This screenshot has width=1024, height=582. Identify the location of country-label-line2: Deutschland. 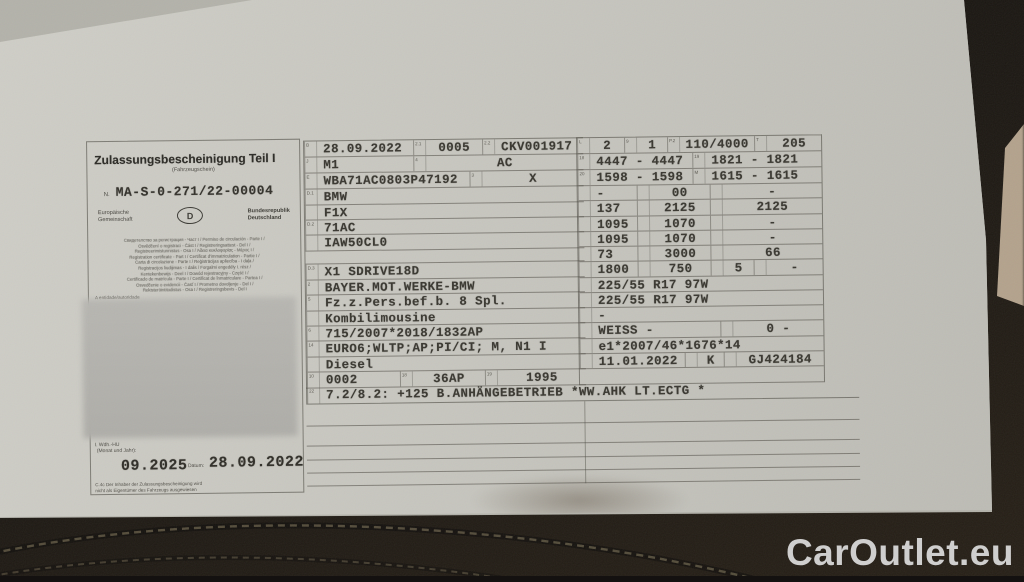
(264, 217).